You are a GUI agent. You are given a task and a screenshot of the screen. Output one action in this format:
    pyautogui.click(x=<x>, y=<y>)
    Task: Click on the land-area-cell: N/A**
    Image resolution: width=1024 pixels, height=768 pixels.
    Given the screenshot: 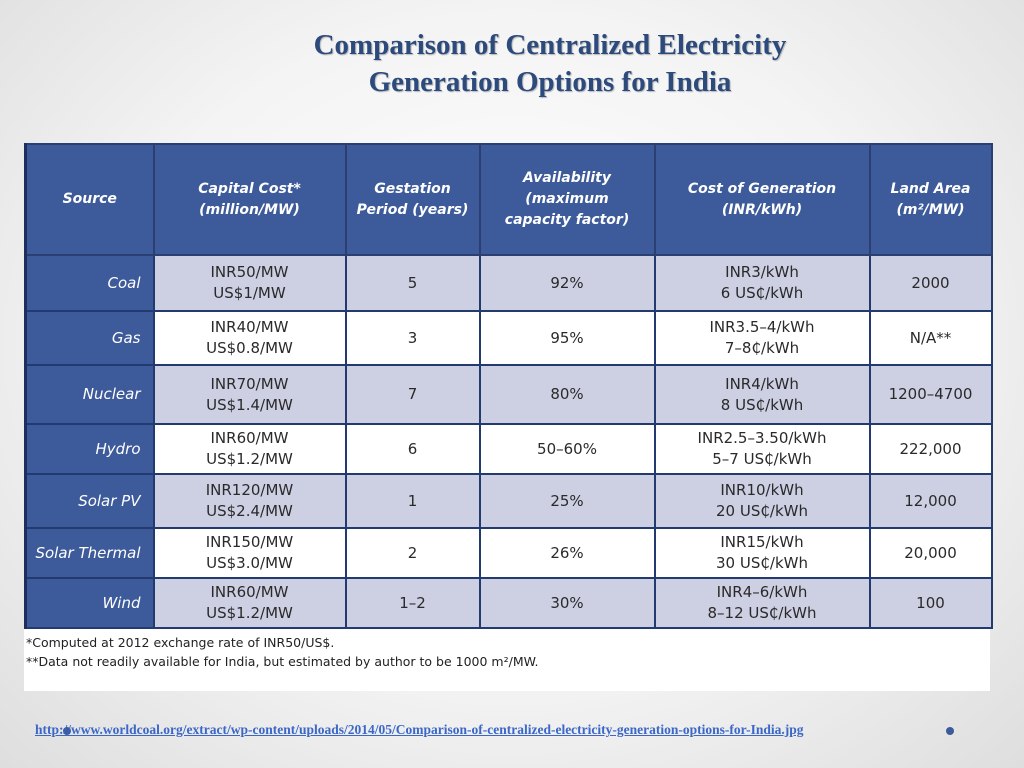 What is the action you would take?
    pyautogui.click(x=930, y=338)
    